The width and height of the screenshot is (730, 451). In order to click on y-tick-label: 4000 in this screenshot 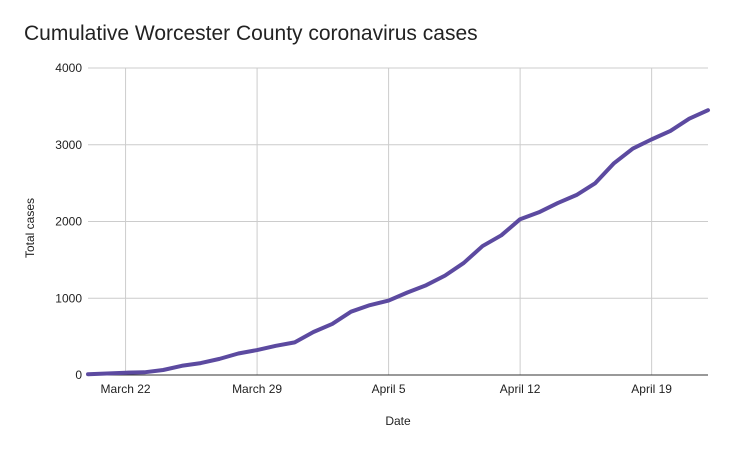, I will do `click(68, 68)`.